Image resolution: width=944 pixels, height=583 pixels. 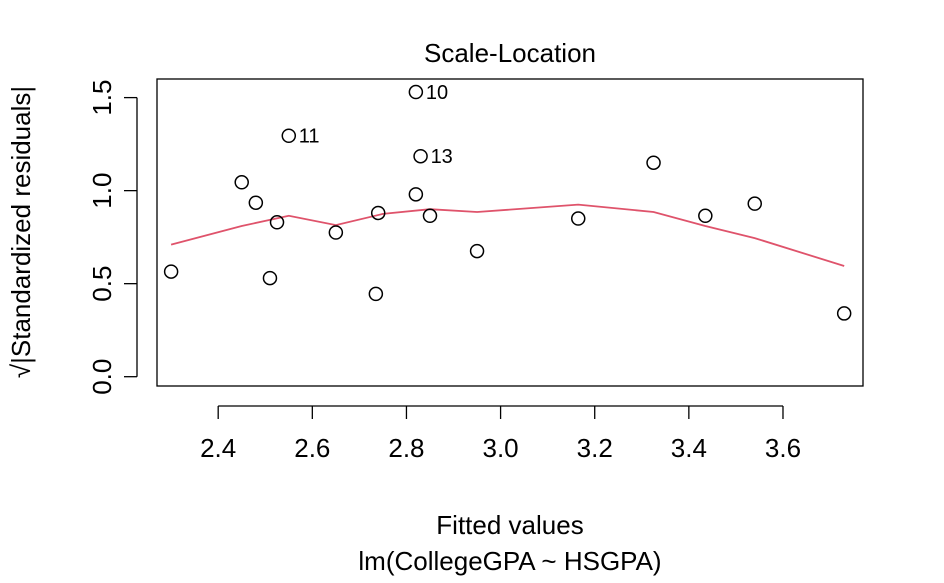 I want to click on point-label: 10, so click(x=437, y=93).